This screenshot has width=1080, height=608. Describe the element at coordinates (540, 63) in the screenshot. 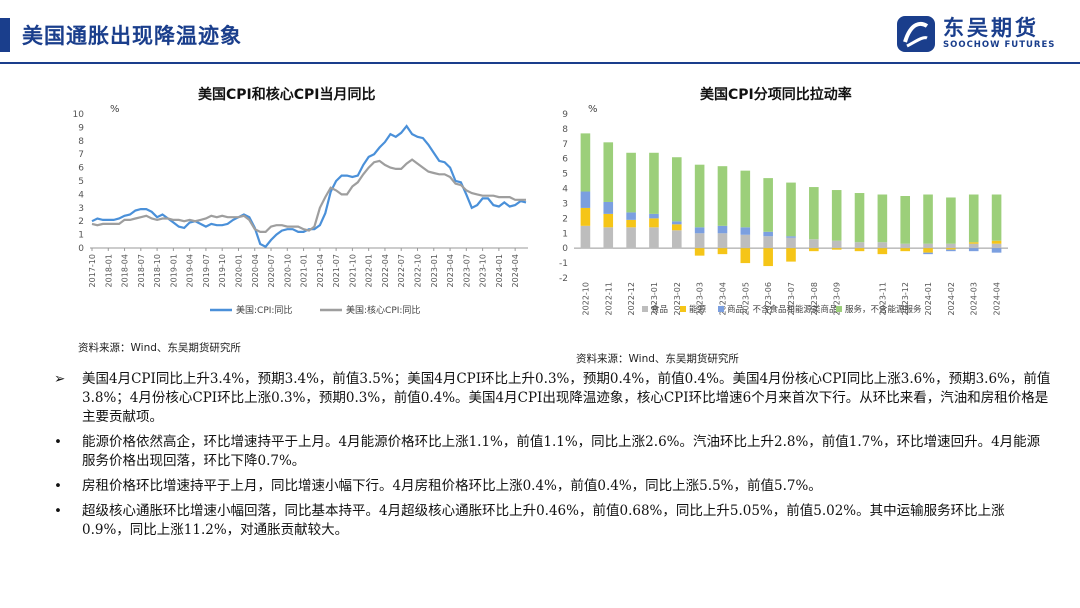

I see `header-divider` at that location.